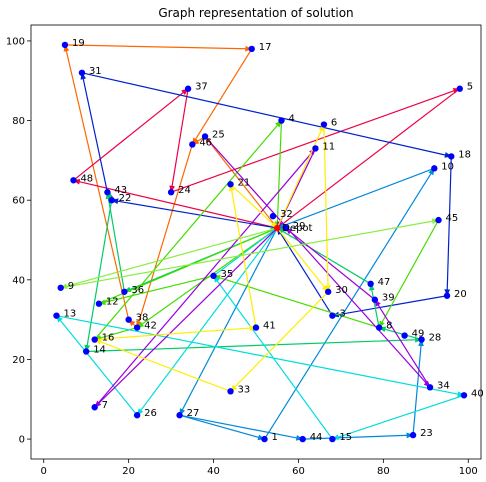 Image resolution: width=486 pixels, height=482 pixels. Describe the element at coordinates (44, 471) in the screenshot. I see `x-tick-label: 0` at that location.